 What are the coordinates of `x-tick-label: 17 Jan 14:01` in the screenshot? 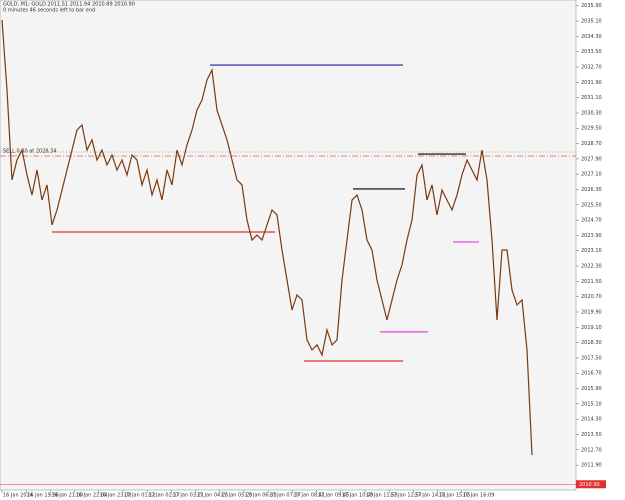 It's located at (430, 496).